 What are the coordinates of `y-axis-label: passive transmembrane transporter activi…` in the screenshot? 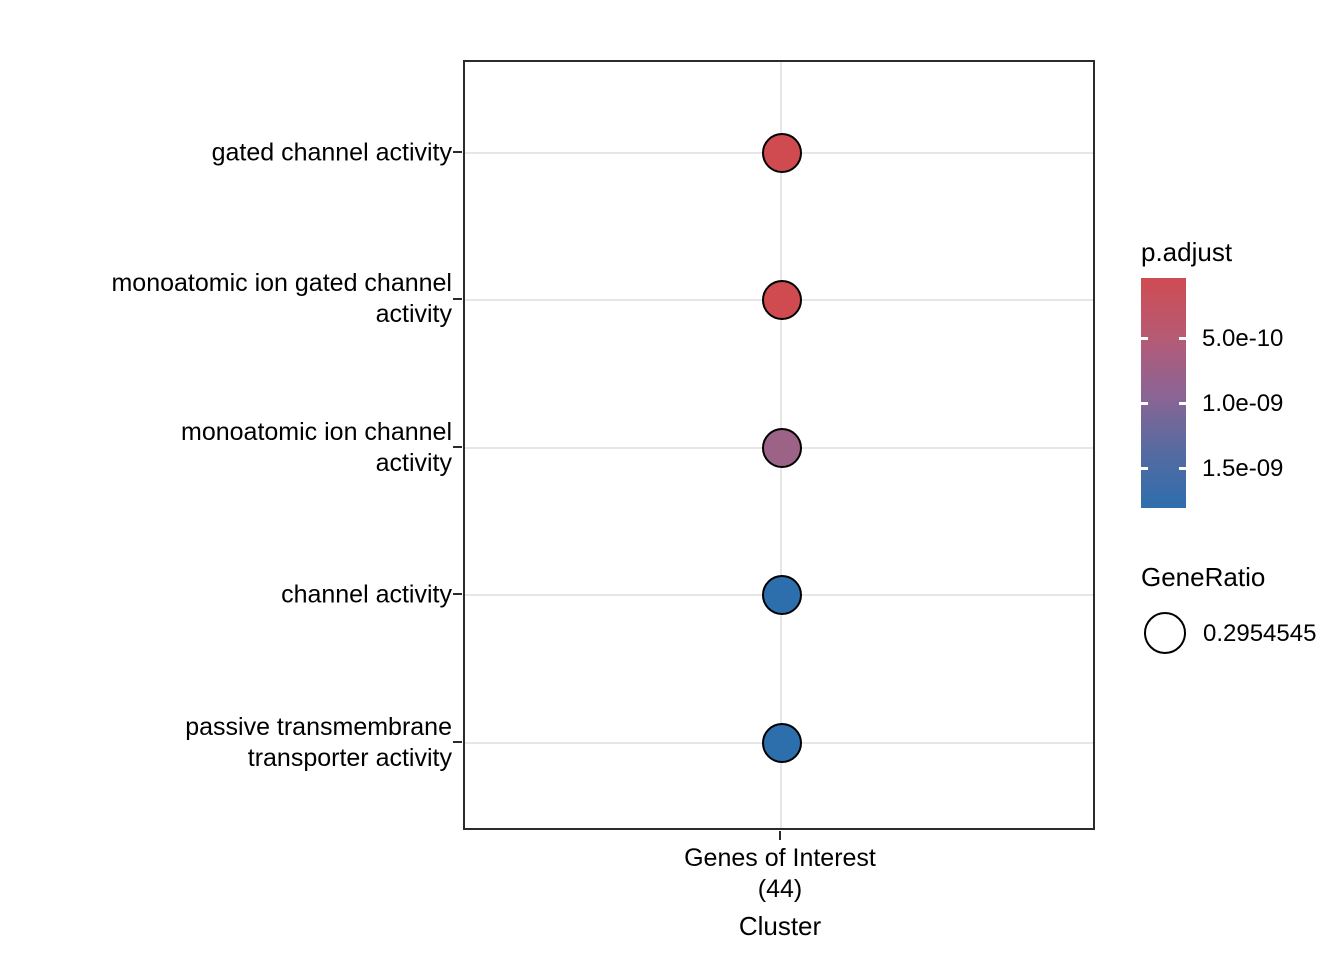 It's located at (318, 742).